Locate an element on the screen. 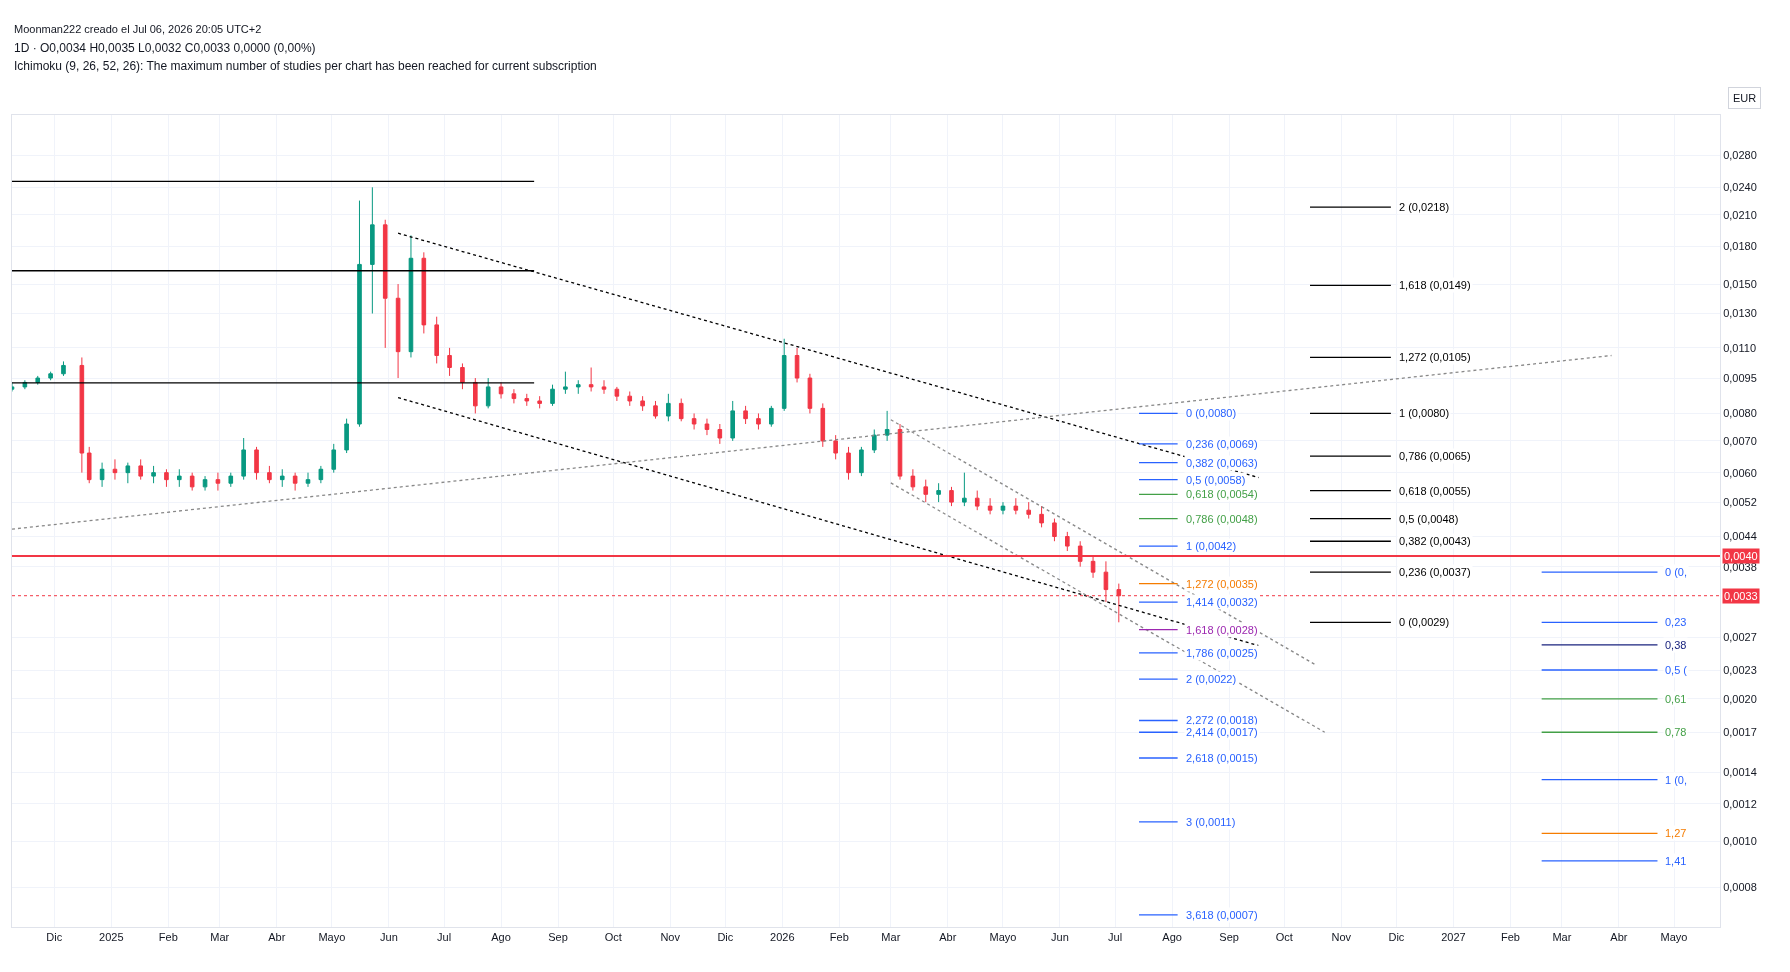 This screenshot has height=972, width=1790. text: Moonman222 creado el Jul 06, 2026 20:05 UTC+2 is located at coordinates (138, 29).